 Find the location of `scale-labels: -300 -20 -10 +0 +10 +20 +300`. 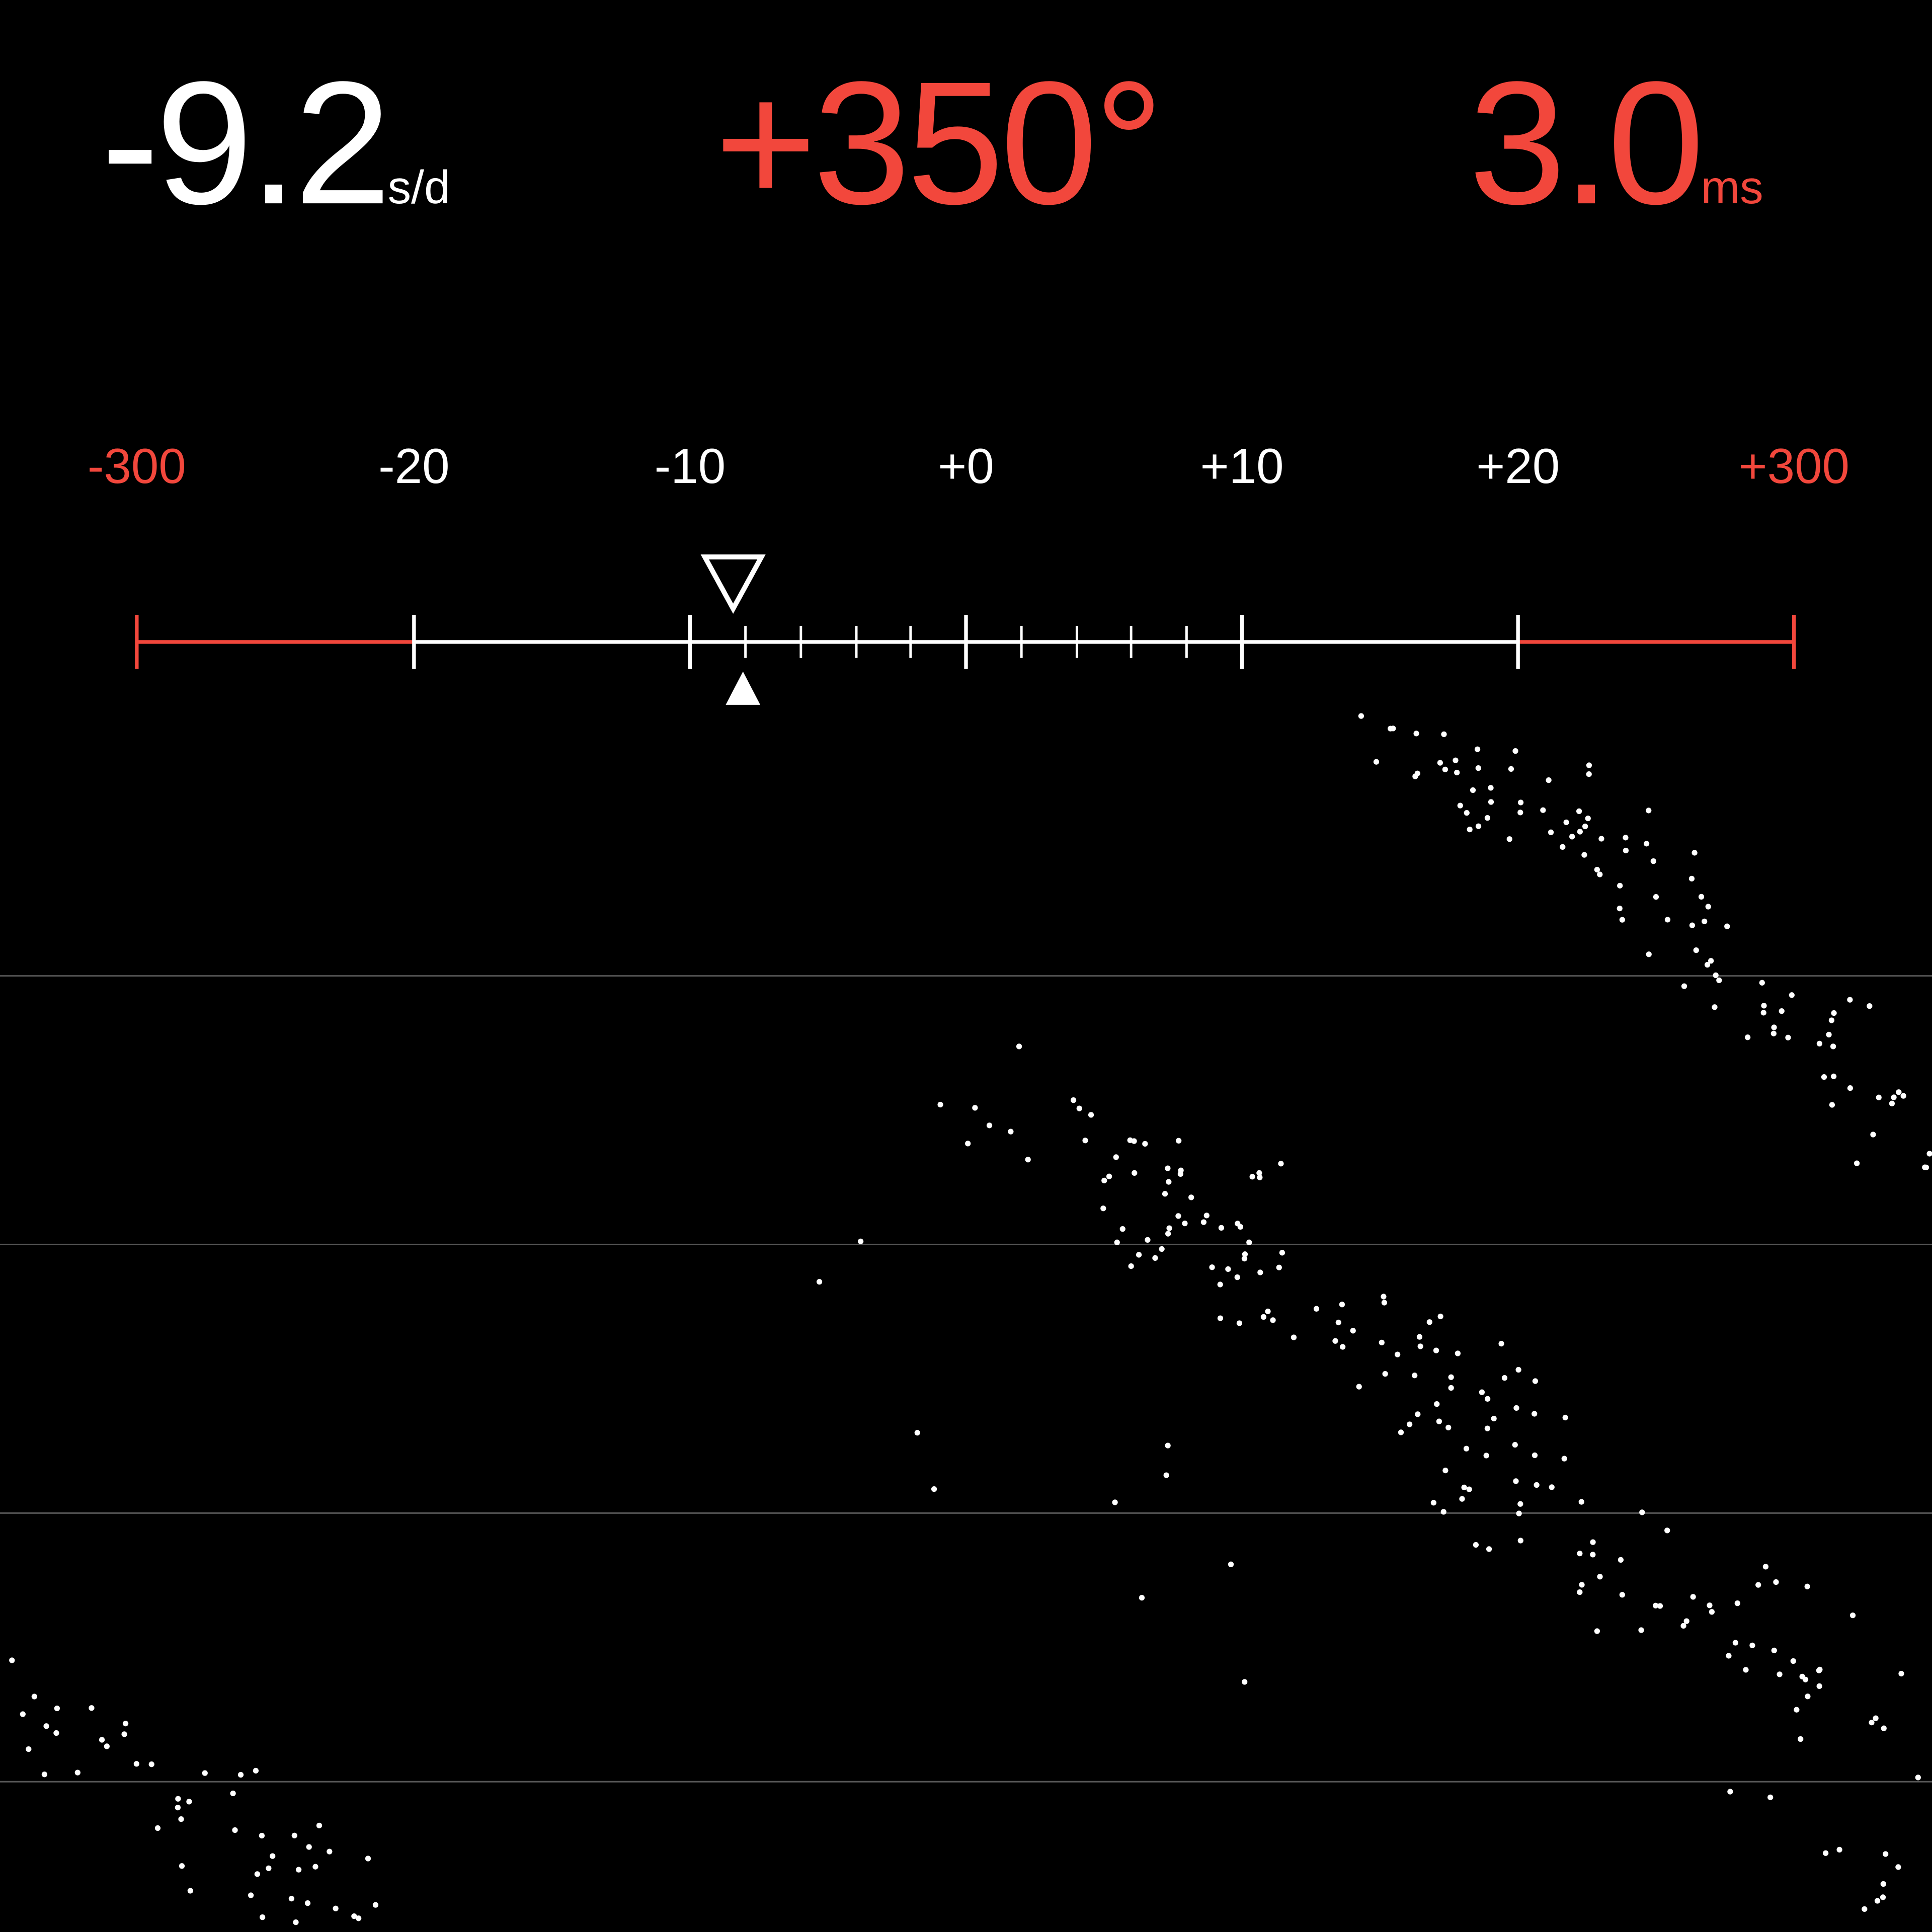

scale-labels: -300 -20 -10 +0 +10 +20 +300 is located at coordinates (969, 466).